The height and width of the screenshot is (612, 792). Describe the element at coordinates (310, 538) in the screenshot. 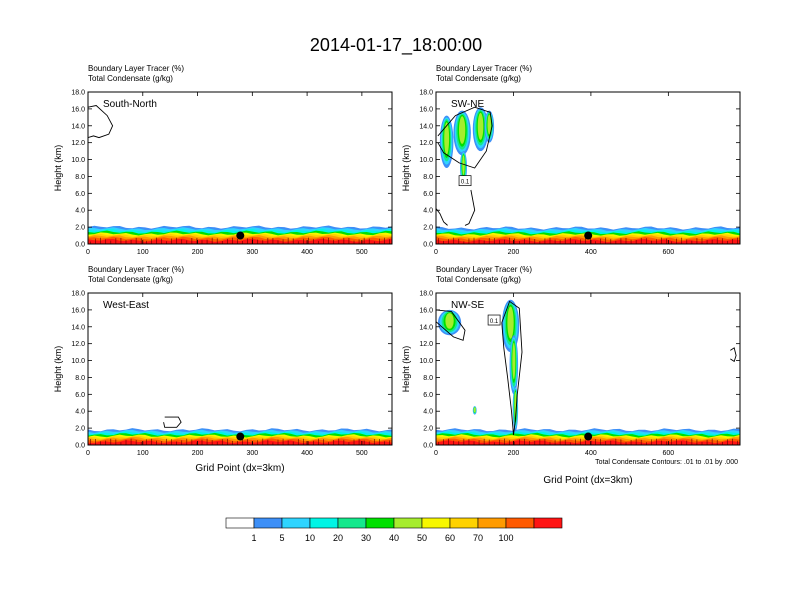

I see `colorbar-label: 10` at that location.